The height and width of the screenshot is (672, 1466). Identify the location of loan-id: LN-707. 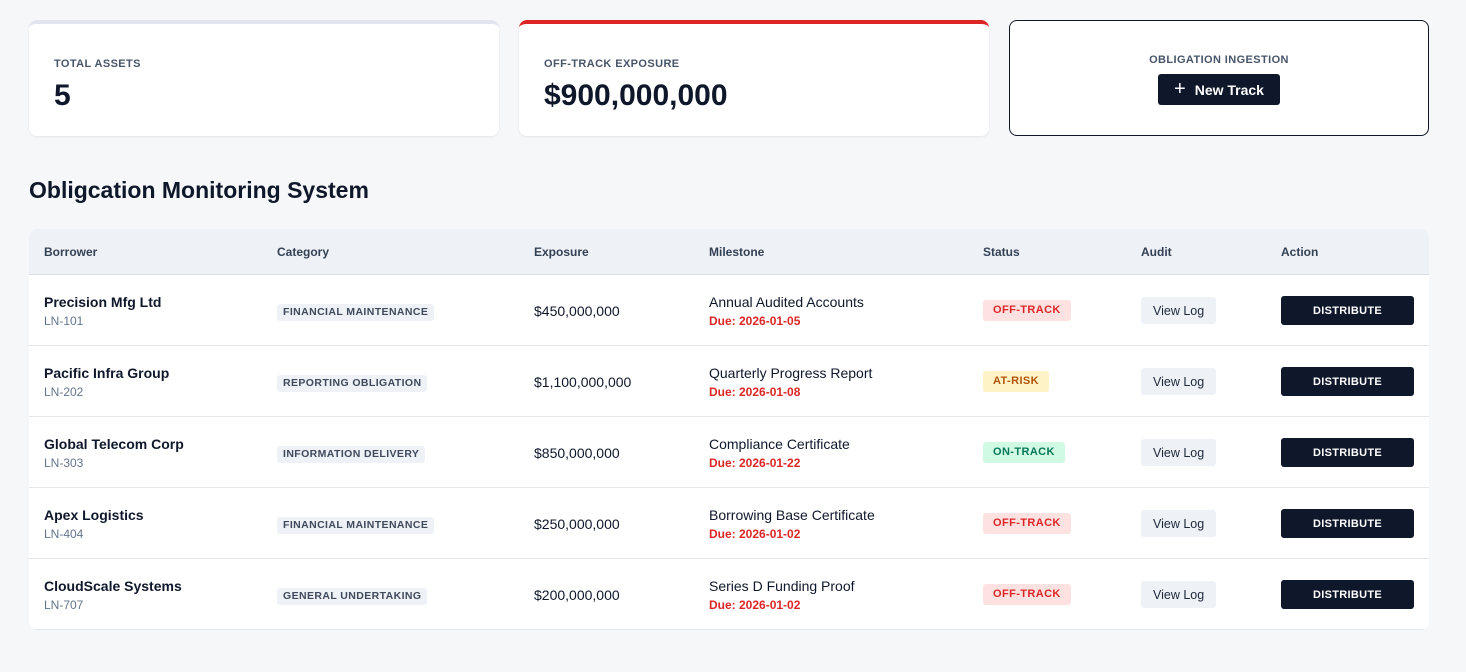
(64, 605).